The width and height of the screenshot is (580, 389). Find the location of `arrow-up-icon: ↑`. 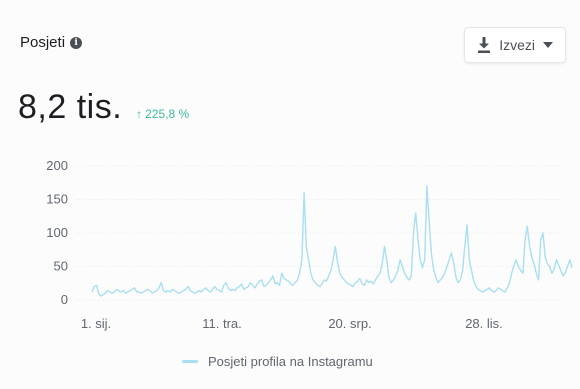

arrow-up-icon: ↑ is located at coordinates (139, 114).